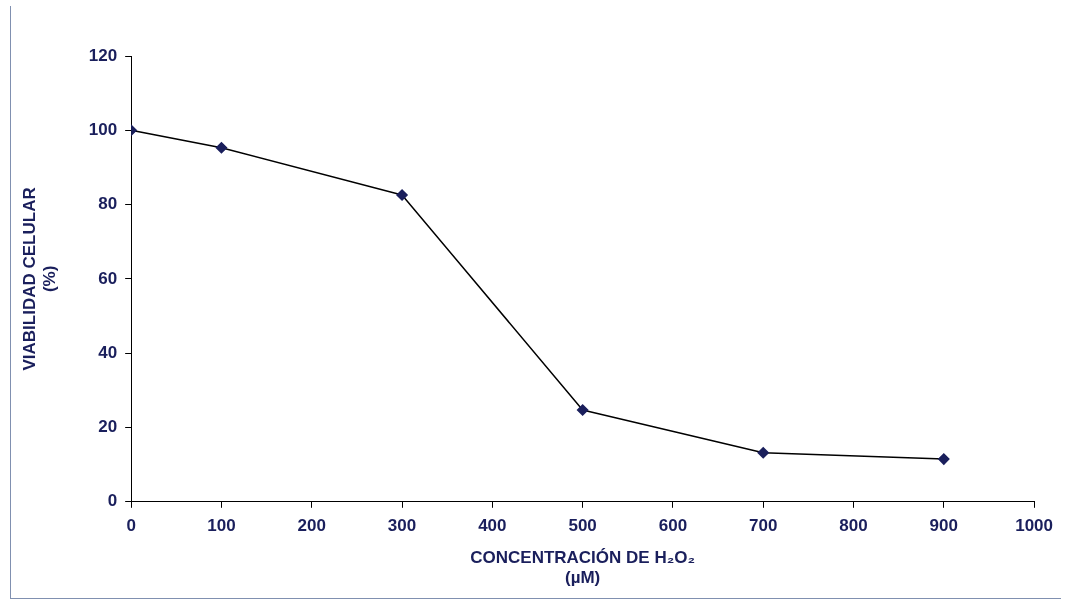  What do you see at coordinates (492, 525) in the screenshot?
I see `x-tick-label: 400` at bounding box center [492, 525].